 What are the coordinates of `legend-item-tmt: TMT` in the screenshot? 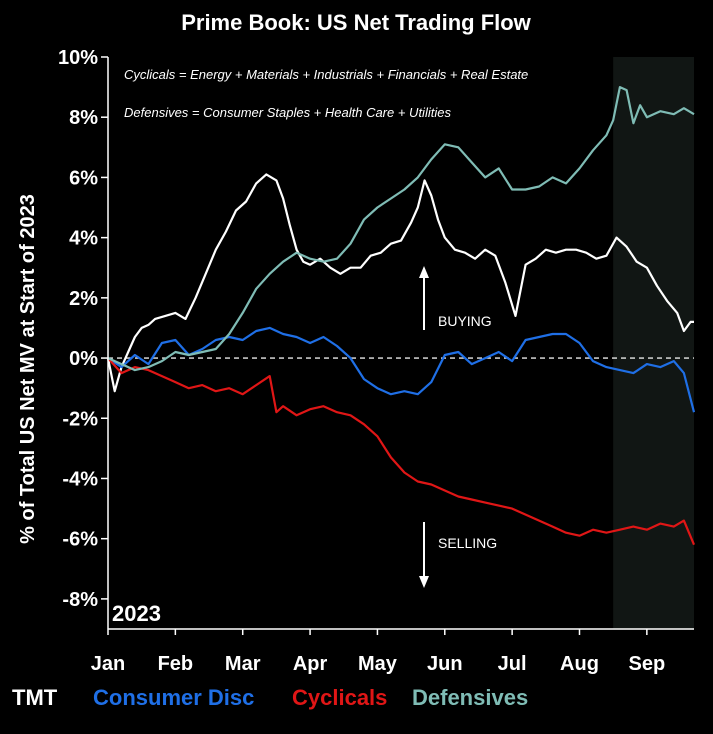 It's located at (35, 697).